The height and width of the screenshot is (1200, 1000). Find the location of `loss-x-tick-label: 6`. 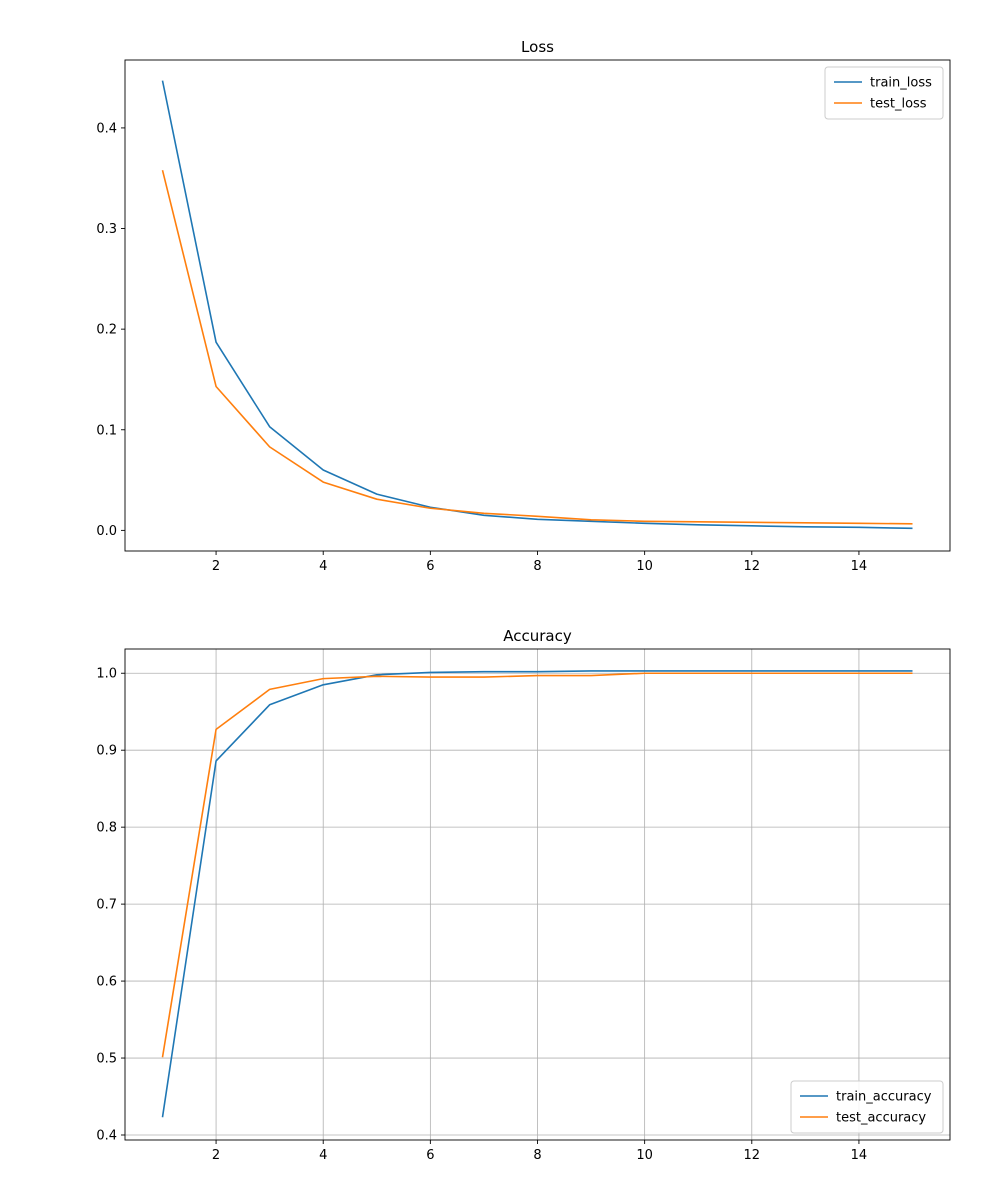

loss-x-tick-label: 6 is located at coordinates (430, 566).